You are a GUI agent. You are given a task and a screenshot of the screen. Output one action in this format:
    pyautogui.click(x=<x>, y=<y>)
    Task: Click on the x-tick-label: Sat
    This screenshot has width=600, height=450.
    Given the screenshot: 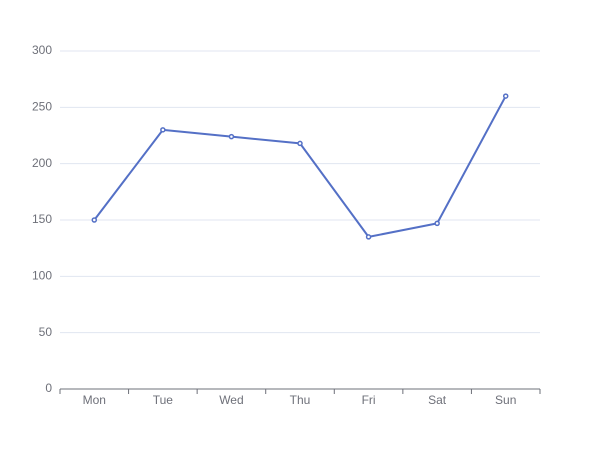 What is the action you would take?
    pyautogui.click(x=437, y=400)
    